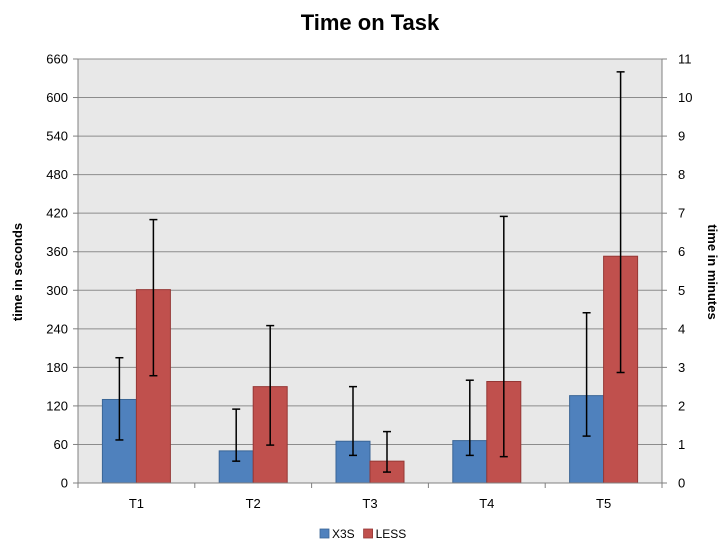 The image size is (721, 555). I want to click on legend-swatch-less, so click(368, 533).